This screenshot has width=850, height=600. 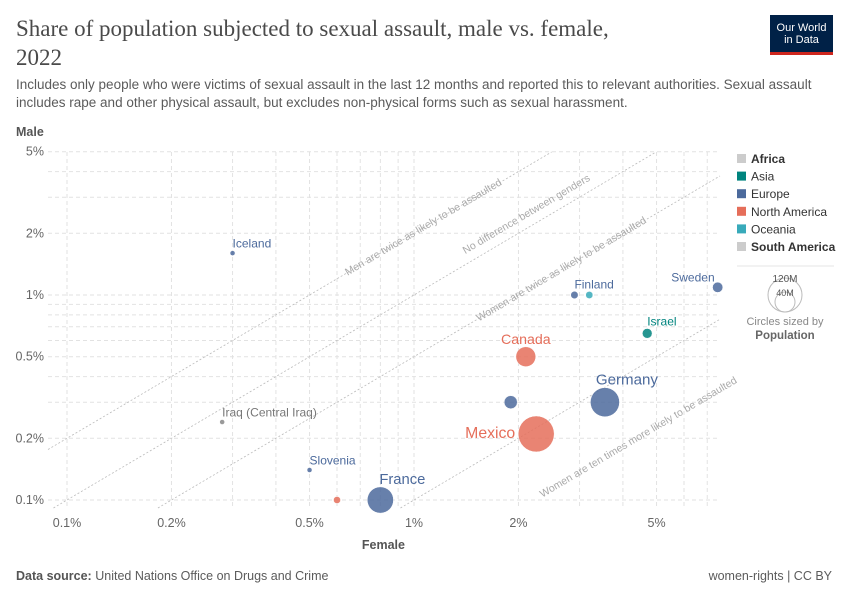 I want to click on y-tick-label: 2%, so click(x=35, y=233).